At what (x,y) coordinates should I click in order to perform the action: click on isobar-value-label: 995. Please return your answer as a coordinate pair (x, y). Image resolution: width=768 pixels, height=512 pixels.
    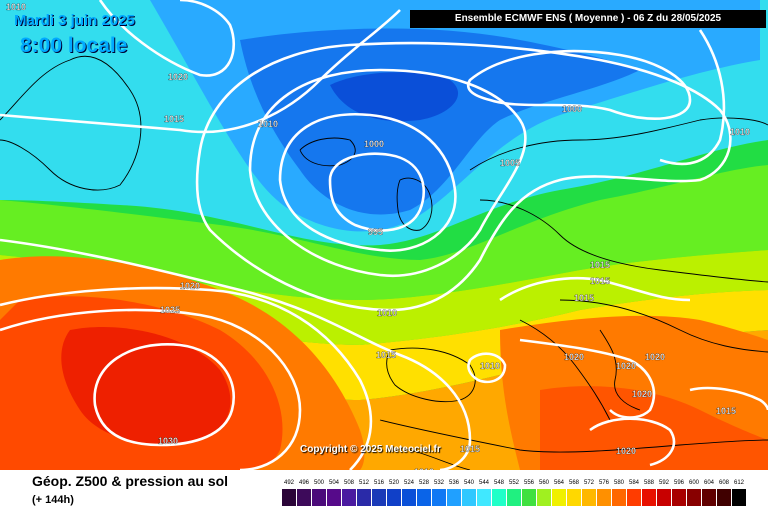
    Looking at the image, I should click on (375, 232).